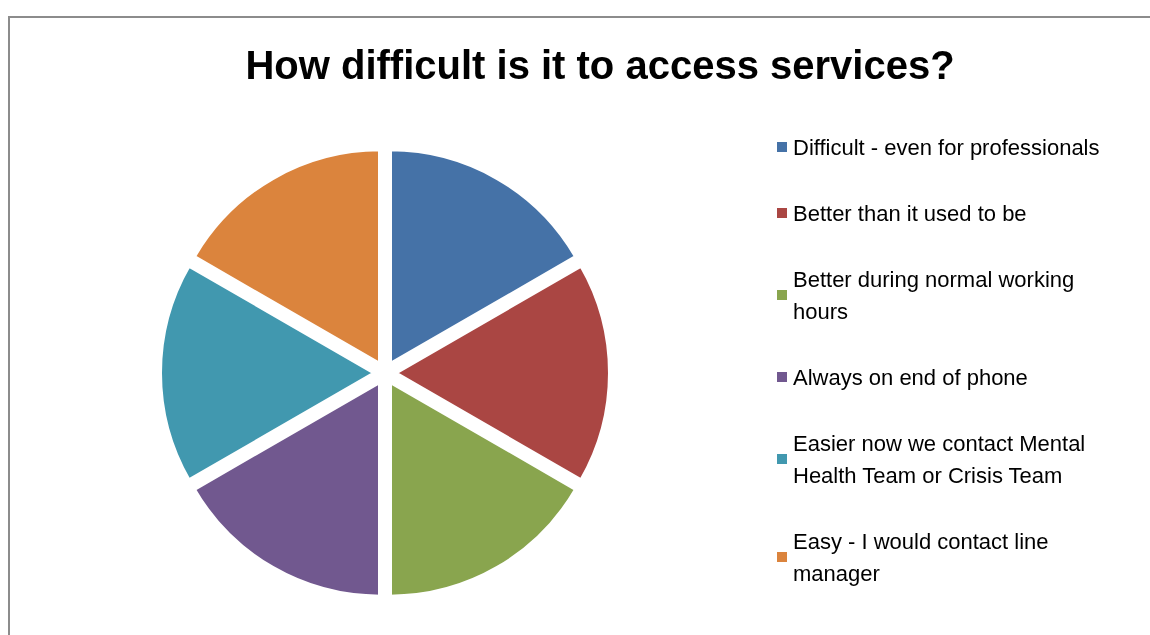 This screenshot has height=635, width=1150. Describe the element at coordinates (600, 65) in the screenshot. I see `chart-title: How difficult is it to access services?` at that location.